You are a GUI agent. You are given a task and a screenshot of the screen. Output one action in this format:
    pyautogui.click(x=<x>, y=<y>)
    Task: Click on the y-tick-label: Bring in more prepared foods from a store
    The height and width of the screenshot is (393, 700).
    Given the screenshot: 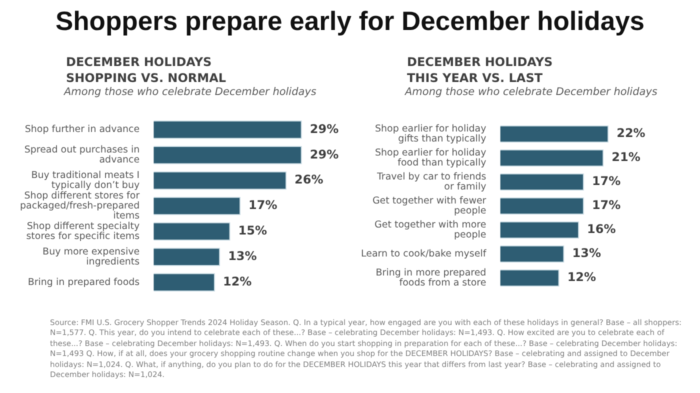 What is the action you would take?
    pyautogui.click(x=431, y=278)
    